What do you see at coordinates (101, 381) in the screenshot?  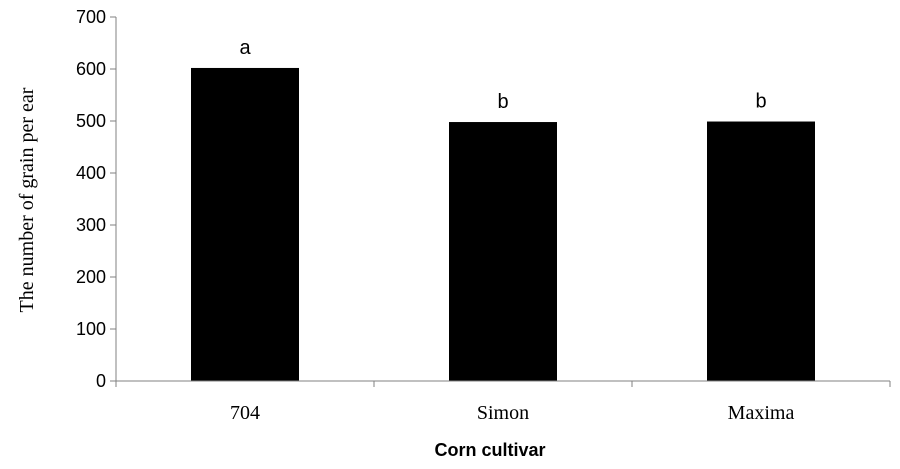 I see `y-tick-label: 0` at bounding box center [101, 381].